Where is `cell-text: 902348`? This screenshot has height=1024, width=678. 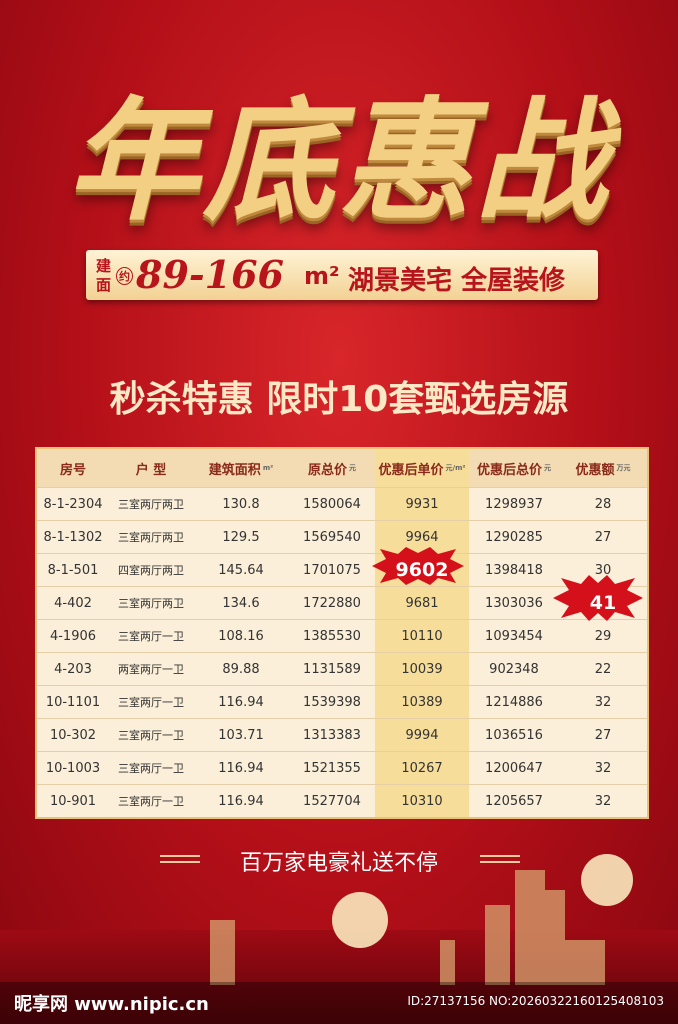 cell-text: 902348 is located at coordinates (514, 669).